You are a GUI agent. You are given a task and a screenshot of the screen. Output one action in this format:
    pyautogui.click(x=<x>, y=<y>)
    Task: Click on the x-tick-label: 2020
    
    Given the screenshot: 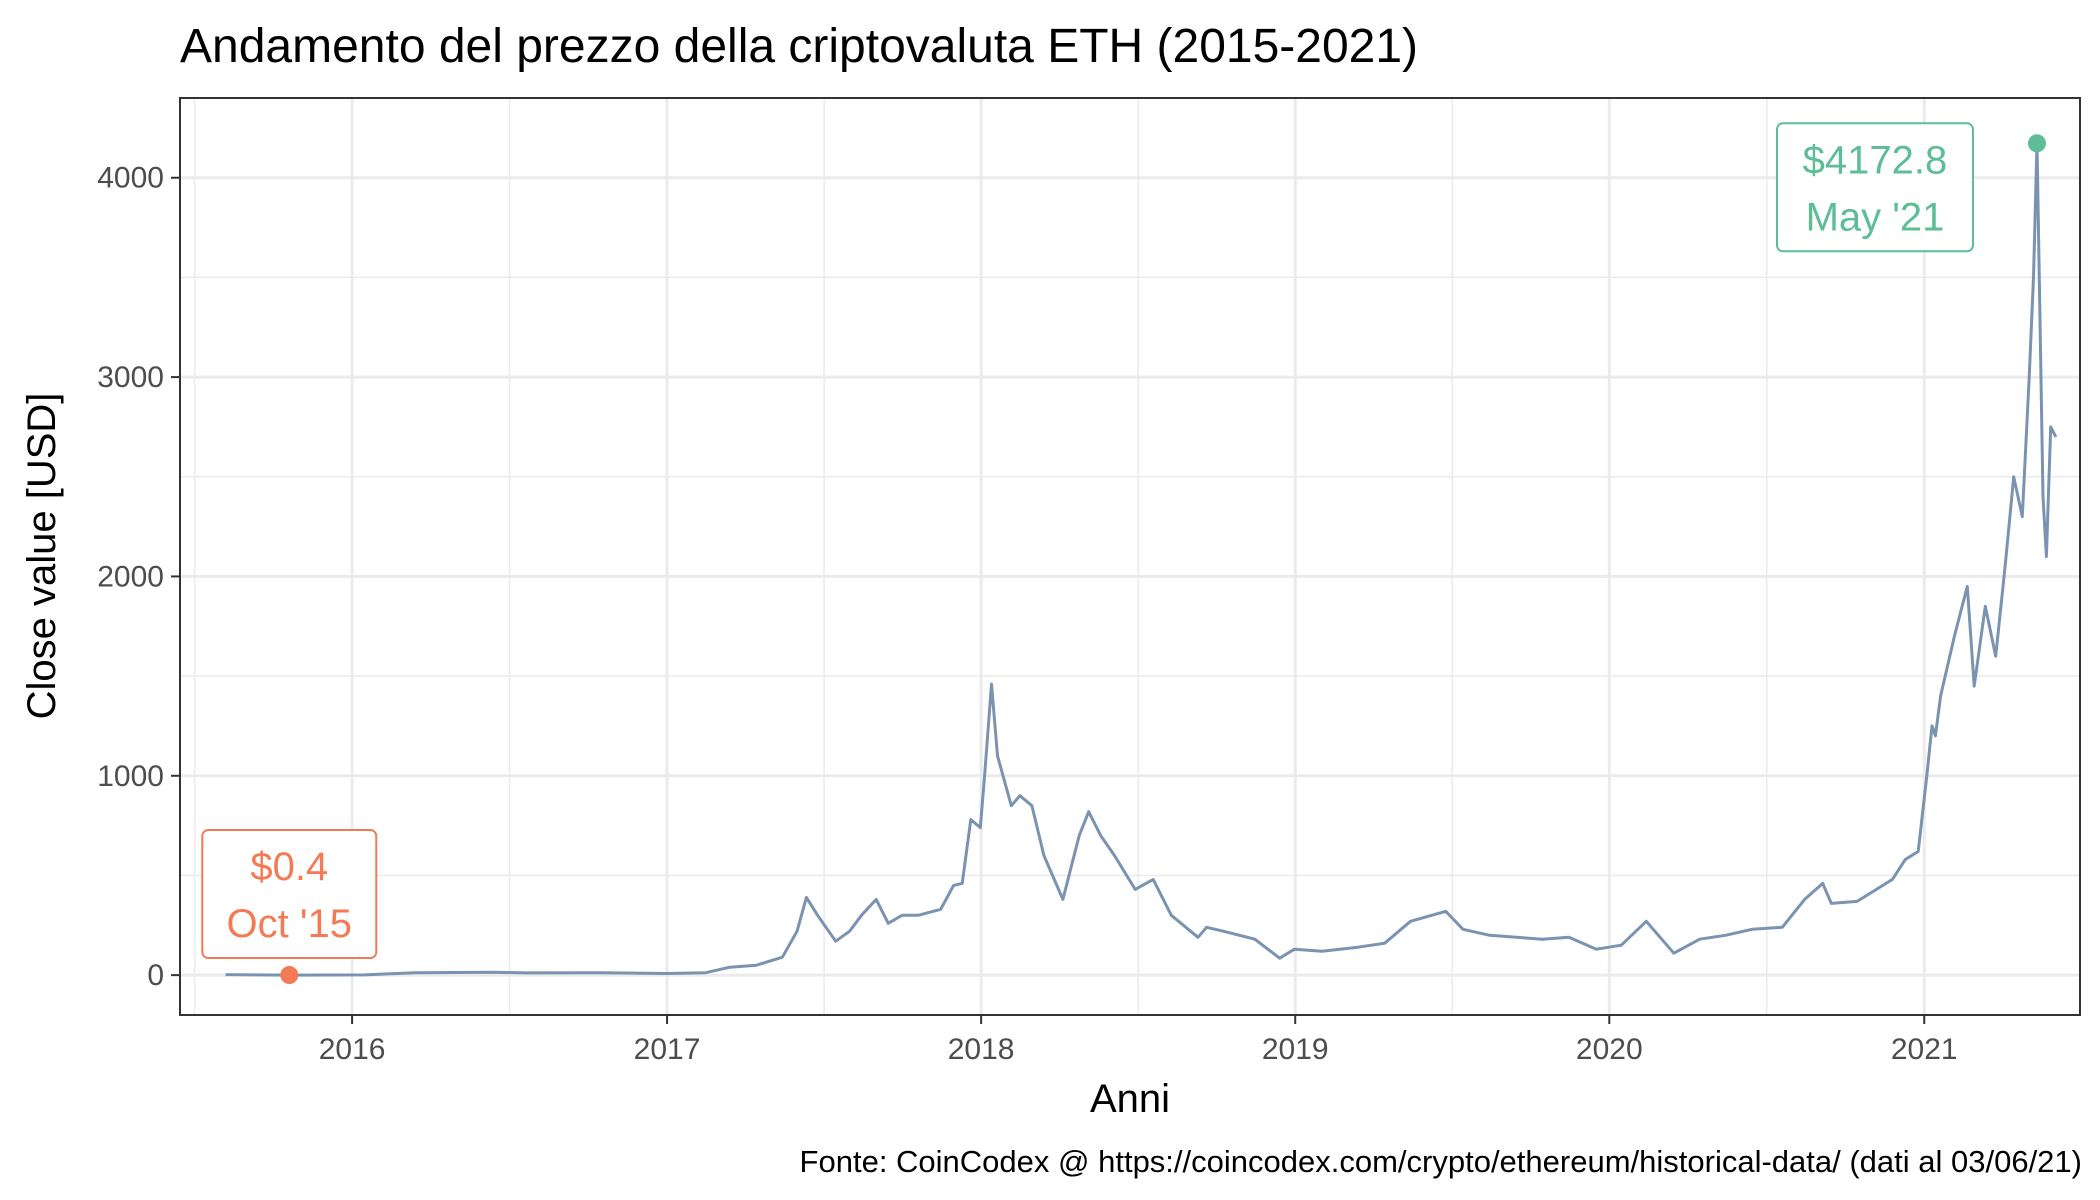 What is the action you would take?
    pyautogui.click(x=1609, y=1049)
    